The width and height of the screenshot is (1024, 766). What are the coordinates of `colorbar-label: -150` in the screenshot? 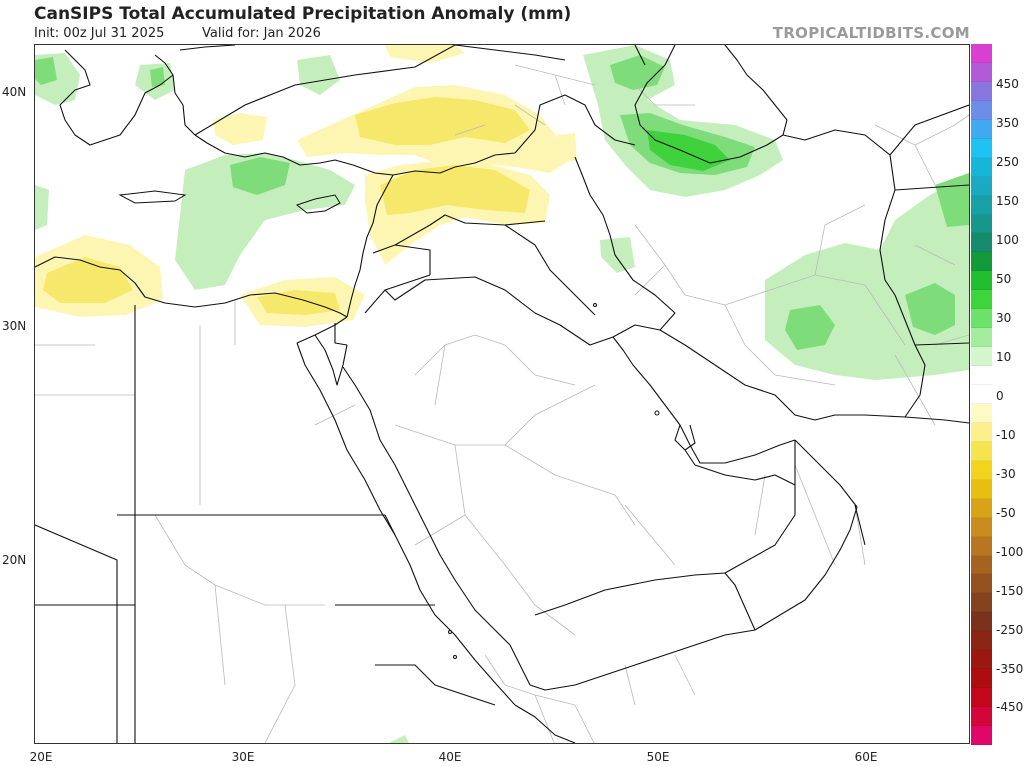 It's located at (1010, 591).